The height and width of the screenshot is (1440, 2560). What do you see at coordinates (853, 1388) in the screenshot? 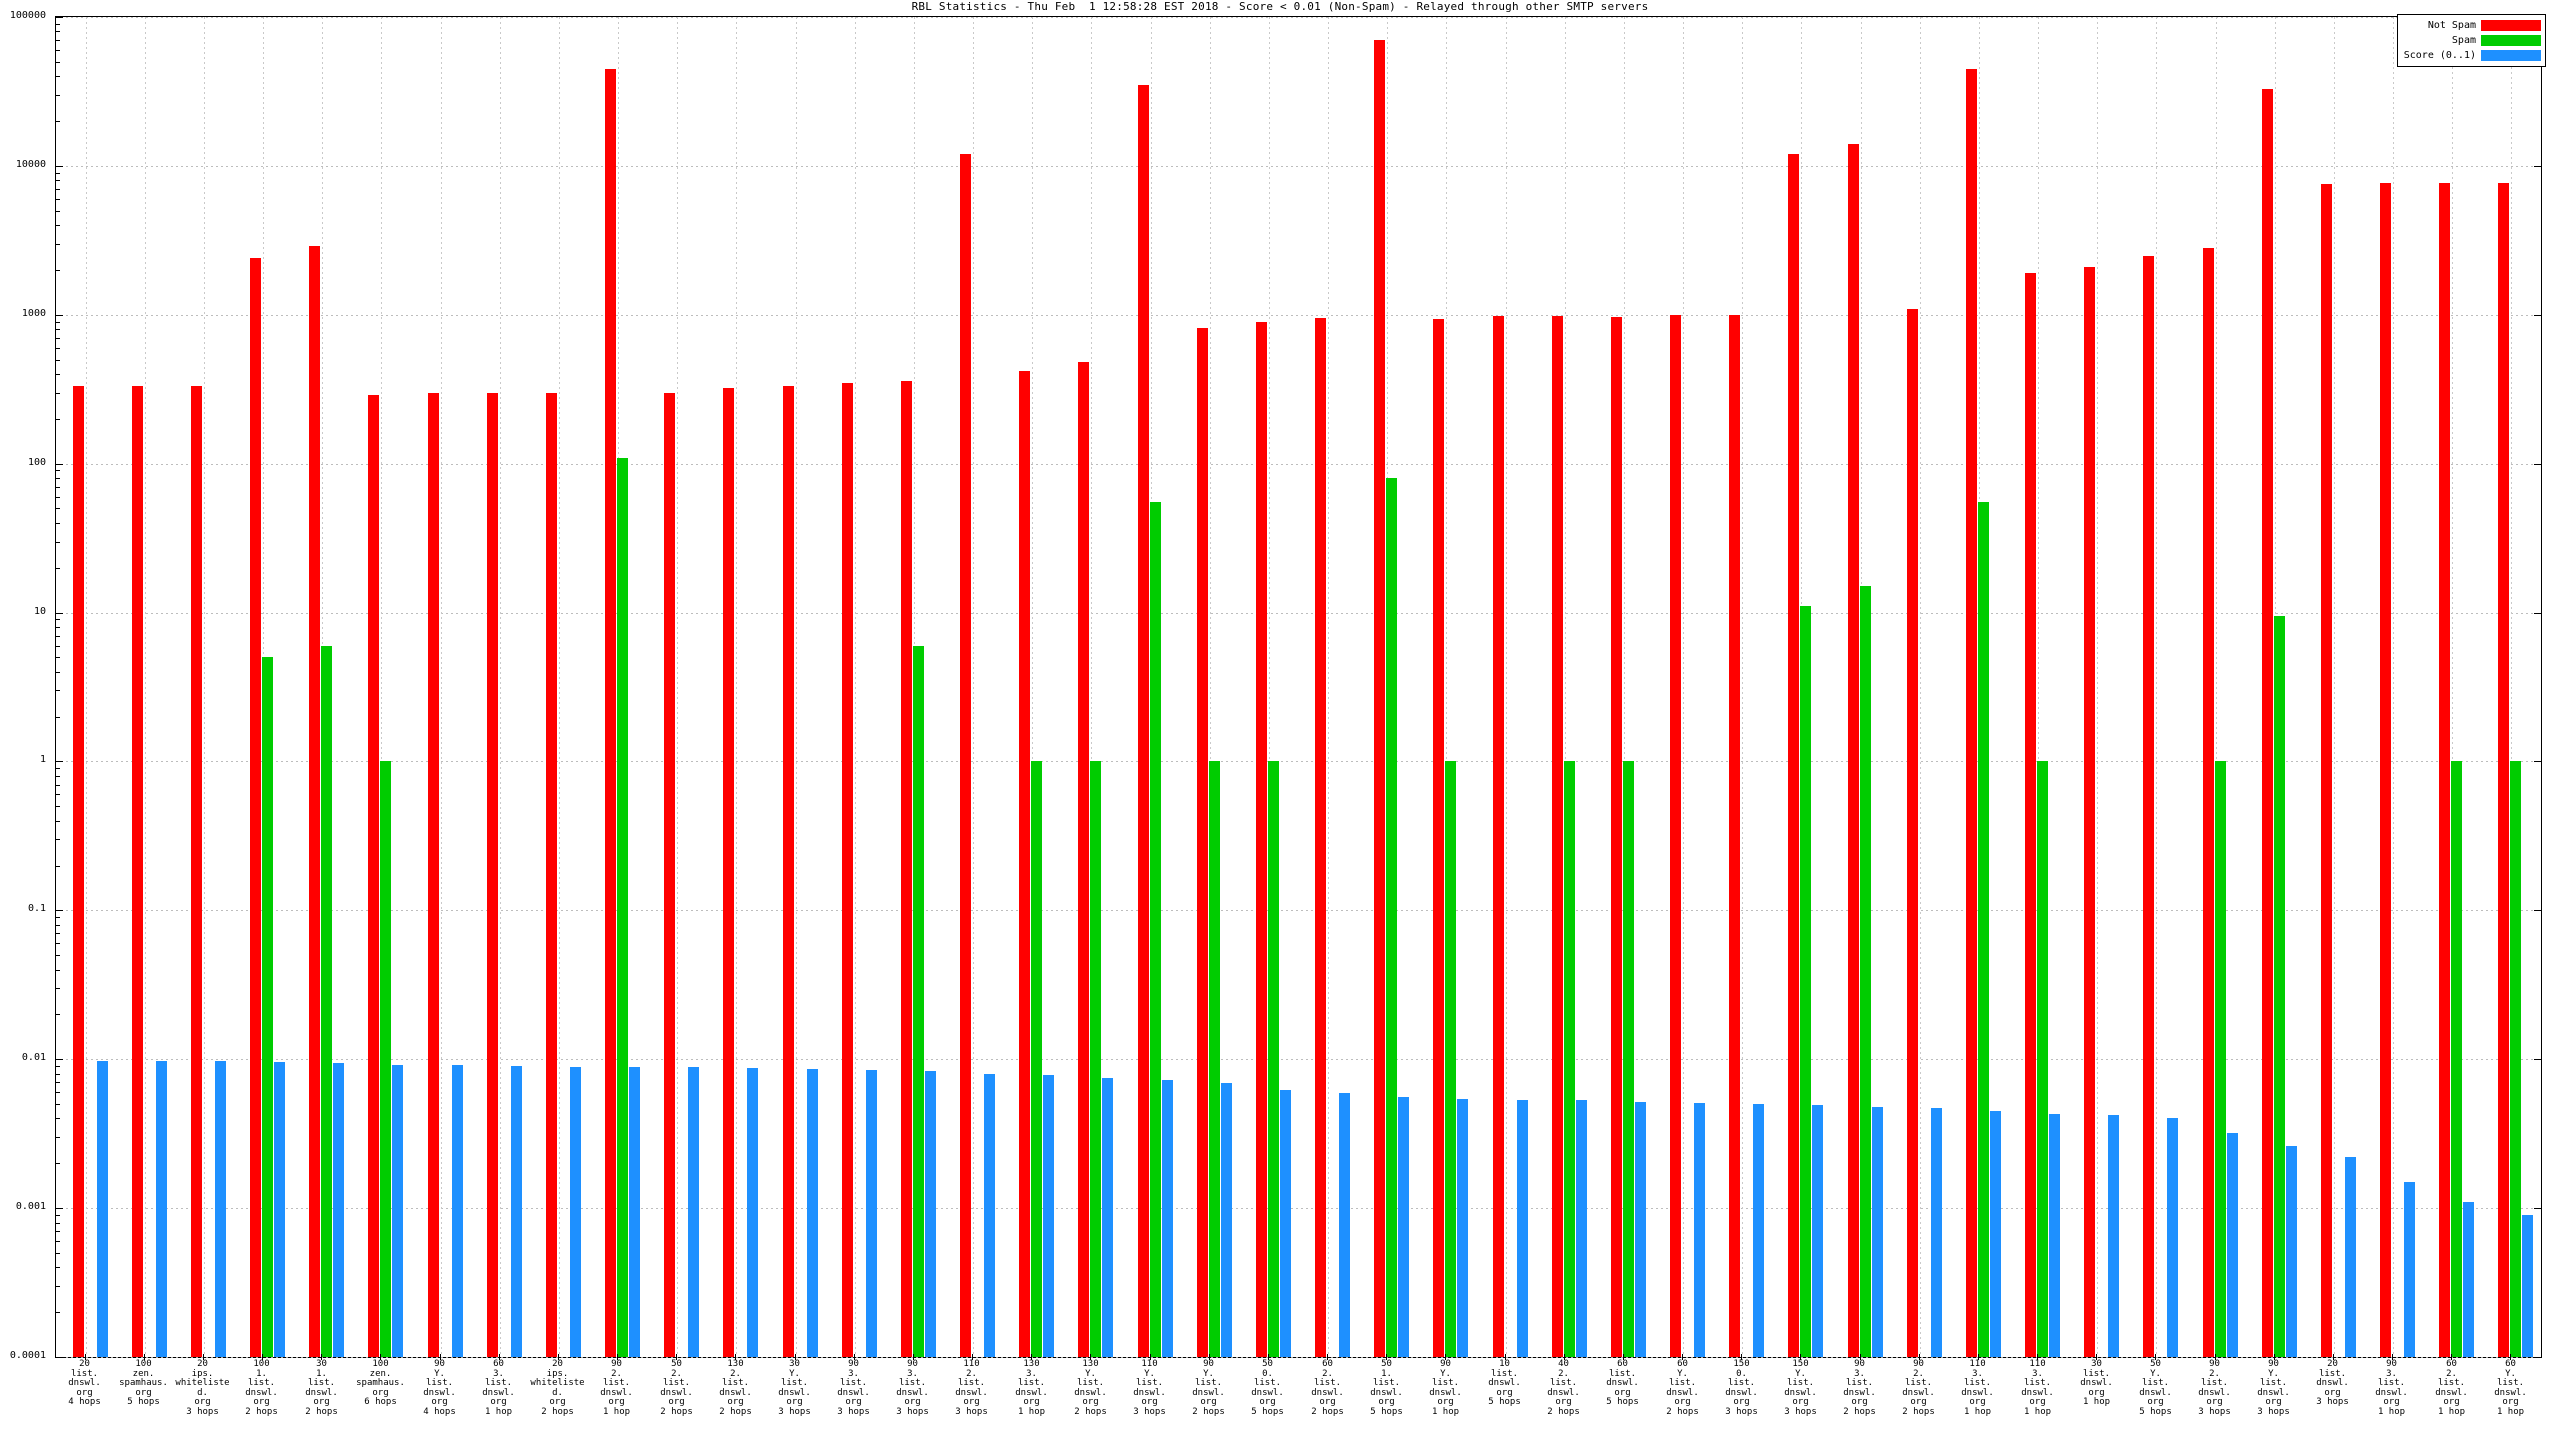
I see `x-tick-label: 90 3. list. dnswl. org 3 hops` at bounding box center [853, 1388].